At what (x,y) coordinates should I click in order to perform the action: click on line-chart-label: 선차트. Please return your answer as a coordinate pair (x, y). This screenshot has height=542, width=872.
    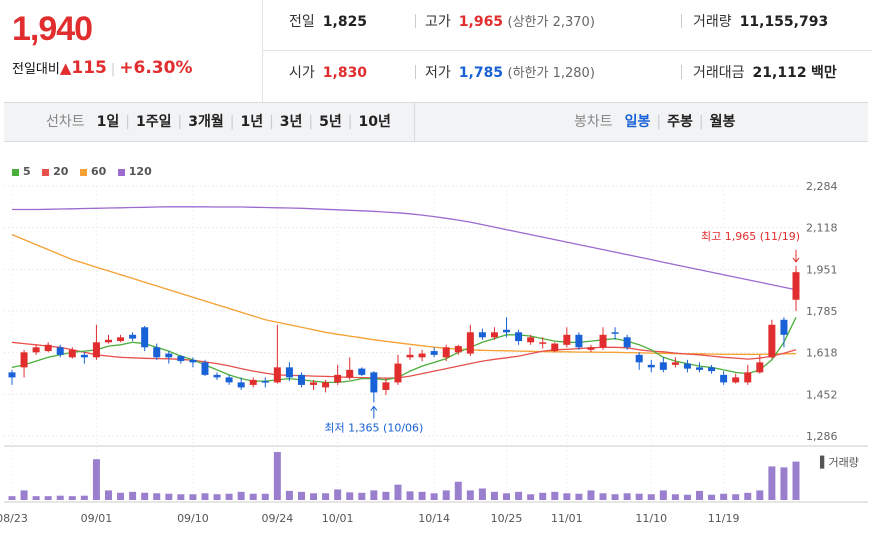
    Looking at the image, I should click on (65, 122).